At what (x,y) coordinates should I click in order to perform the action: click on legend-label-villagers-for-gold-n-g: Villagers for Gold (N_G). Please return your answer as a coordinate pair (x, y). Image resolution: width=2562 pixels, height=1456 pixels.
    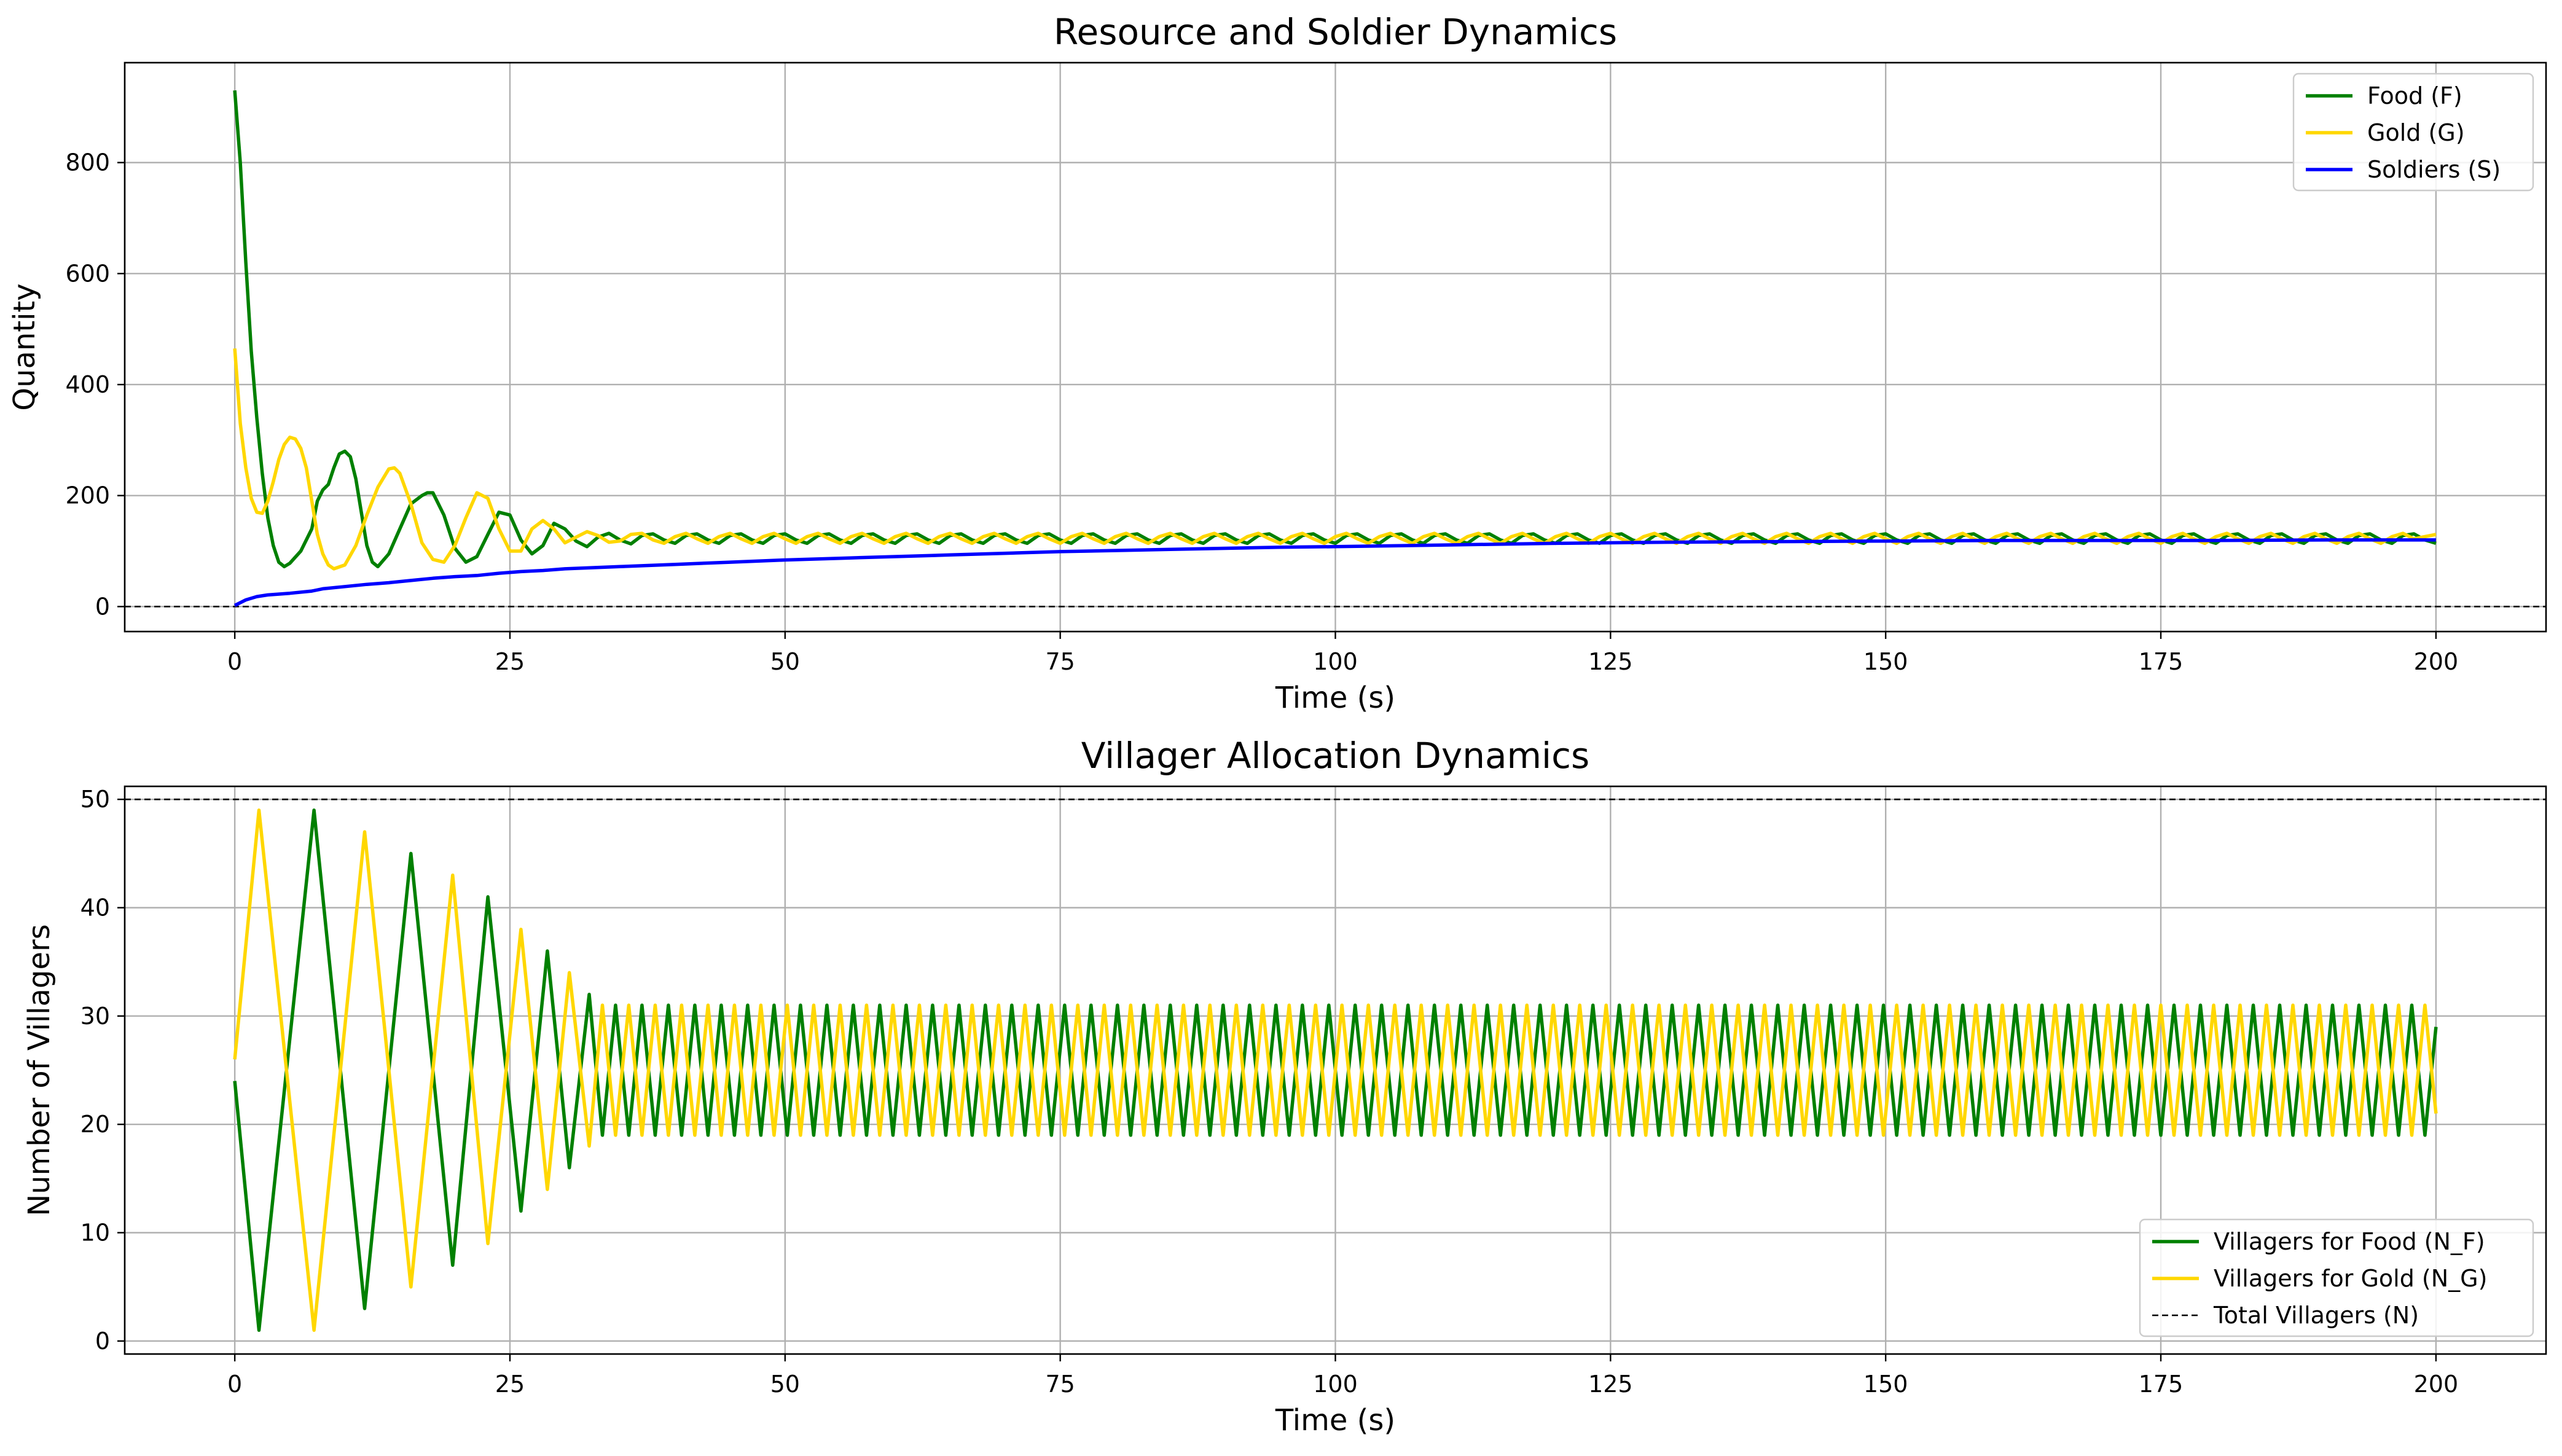
    Looking at the image, I should click on (2350, 1278).